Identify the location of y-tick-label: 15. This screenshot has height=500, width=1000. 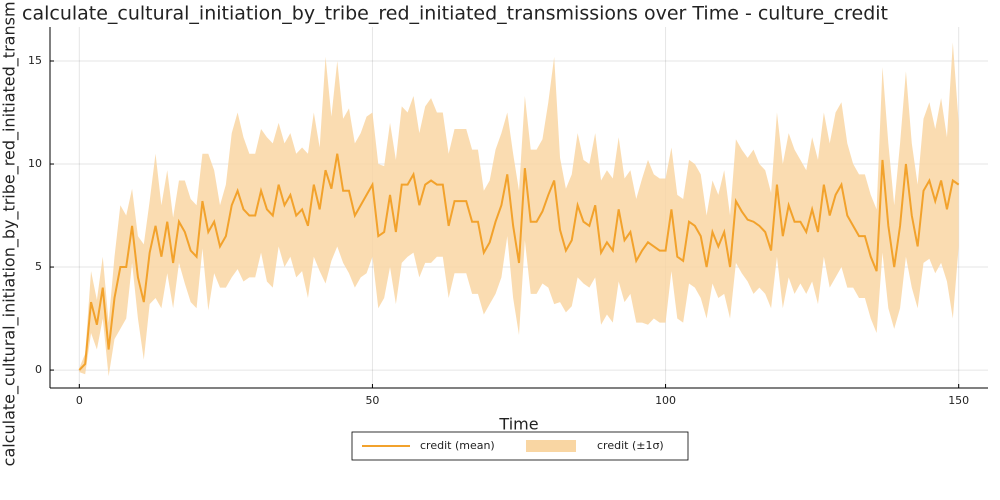
(35, 60).